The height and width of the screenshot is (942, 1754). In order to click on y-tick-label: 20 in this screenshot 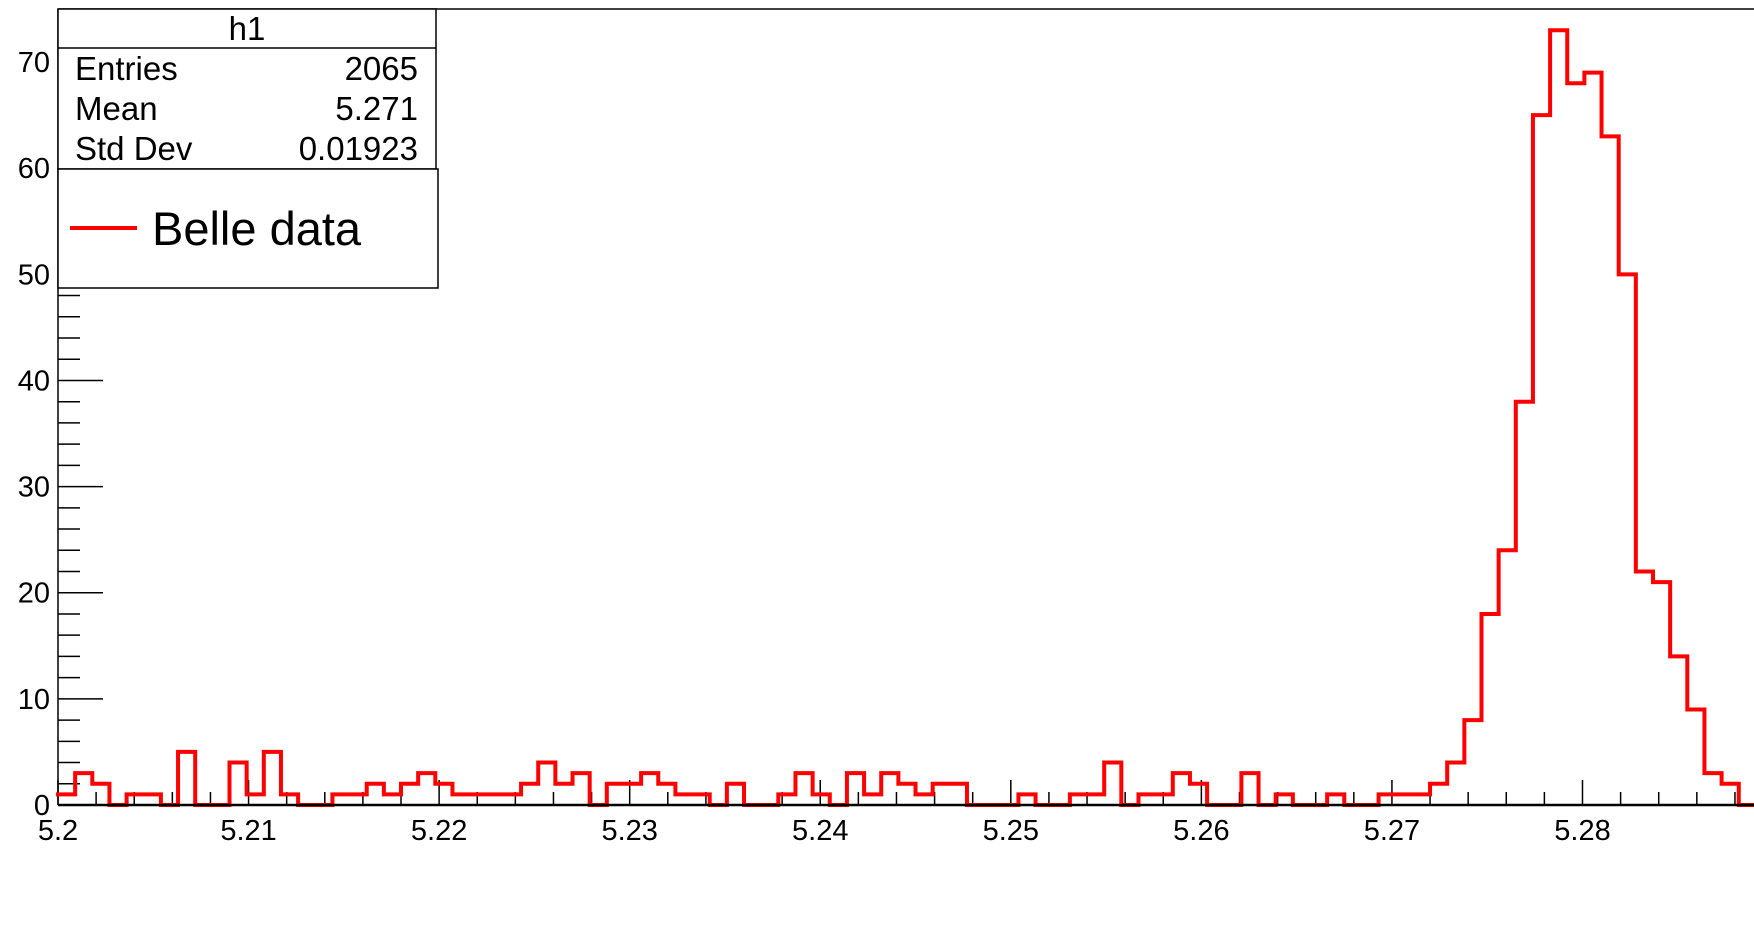, I will do `click(34, 594)`.